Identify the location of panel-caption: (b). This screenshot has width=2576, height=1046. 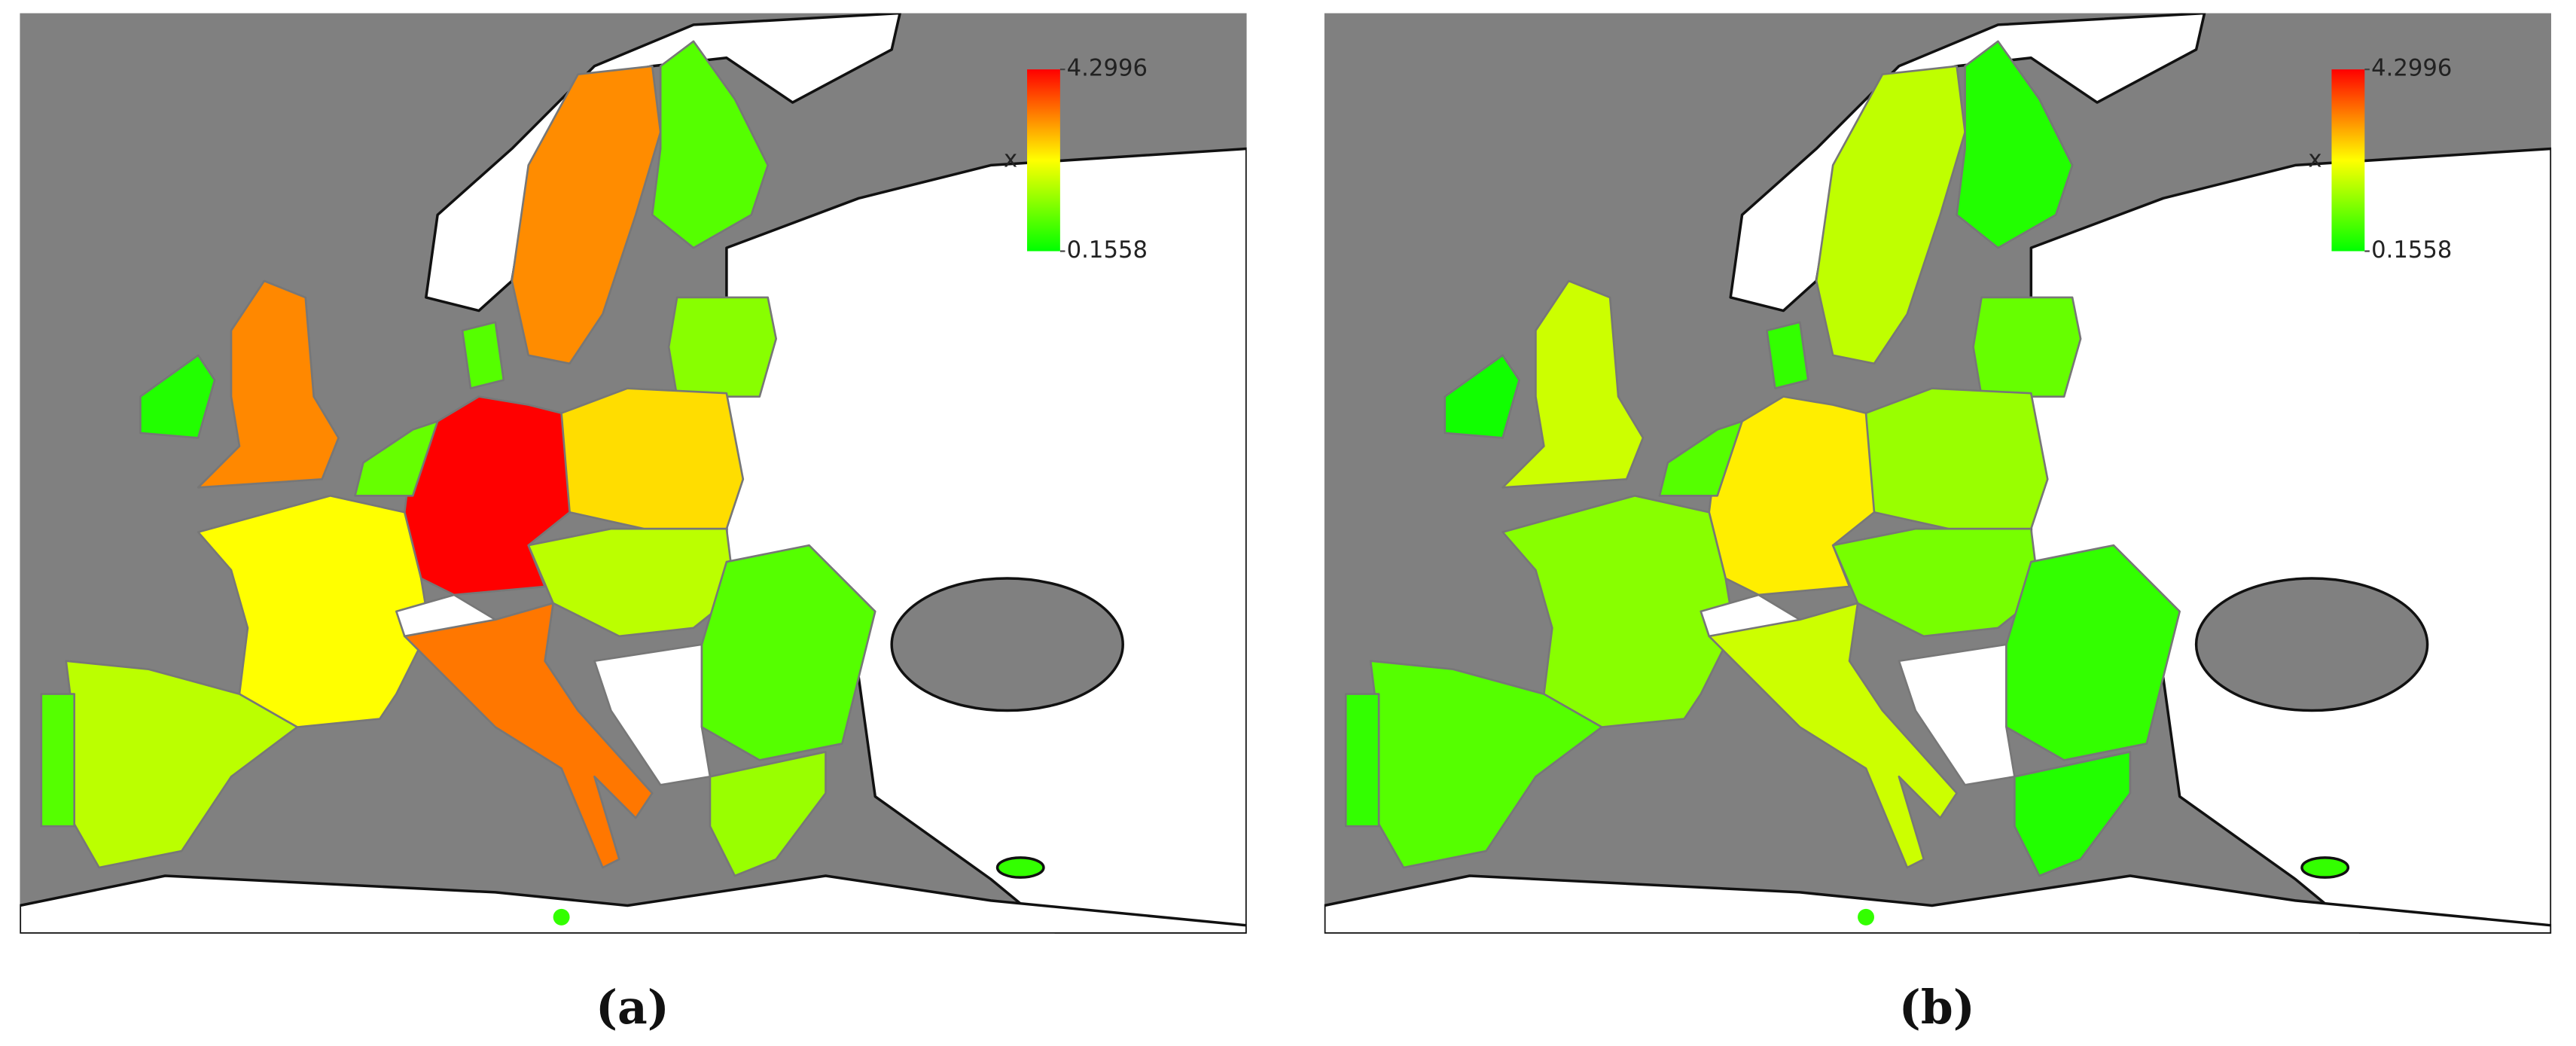
(1937, 1007).